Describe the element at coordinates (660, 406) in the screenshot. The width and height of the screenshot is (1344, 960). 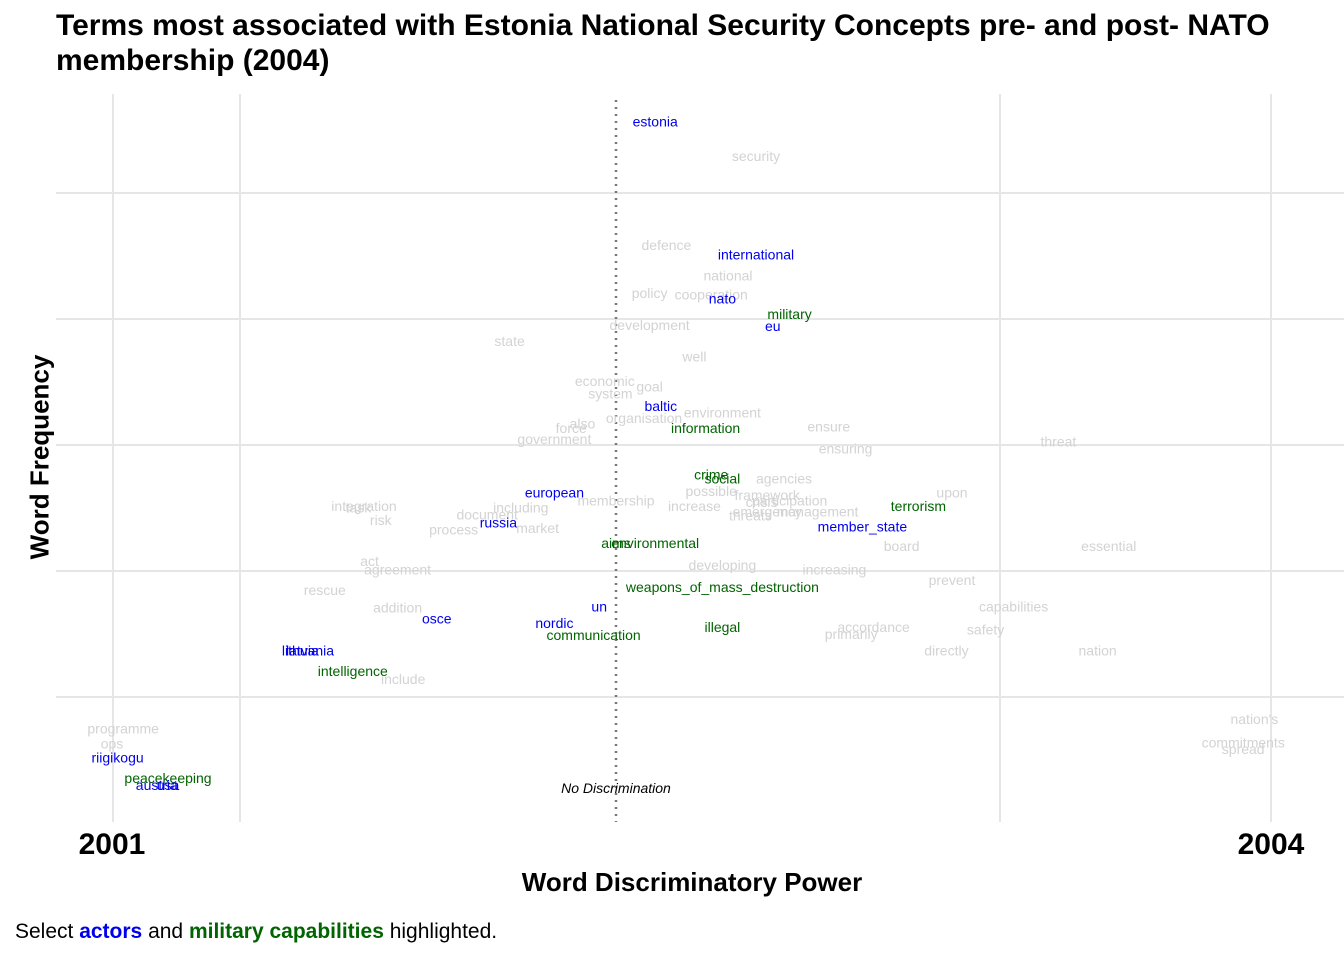
I see `term-label-baltic: baltic` at that location.